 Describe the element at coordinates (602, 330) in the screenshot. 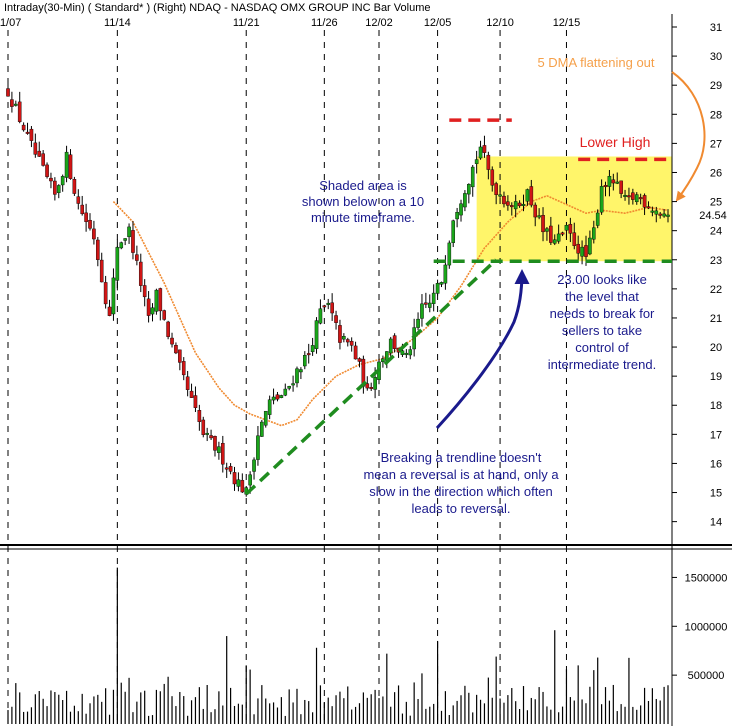

I see `annotation-line: sellers to take` at that location.